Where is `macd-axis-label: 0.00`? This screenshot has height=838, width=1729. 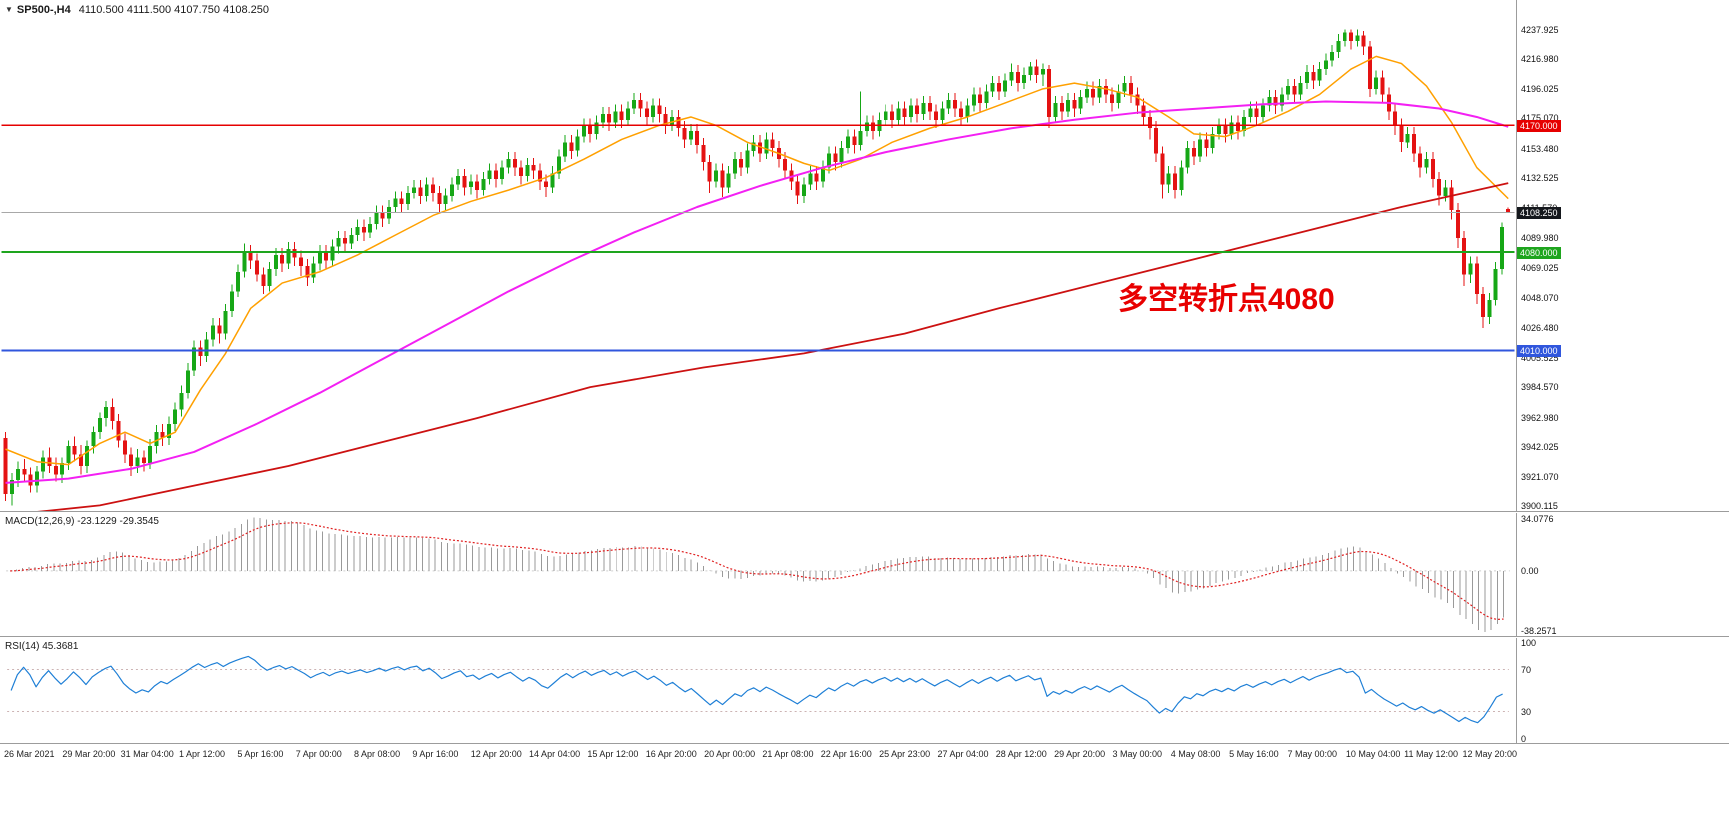 macd-axis-label: 0.00 is located at coordinates (1530, 571).